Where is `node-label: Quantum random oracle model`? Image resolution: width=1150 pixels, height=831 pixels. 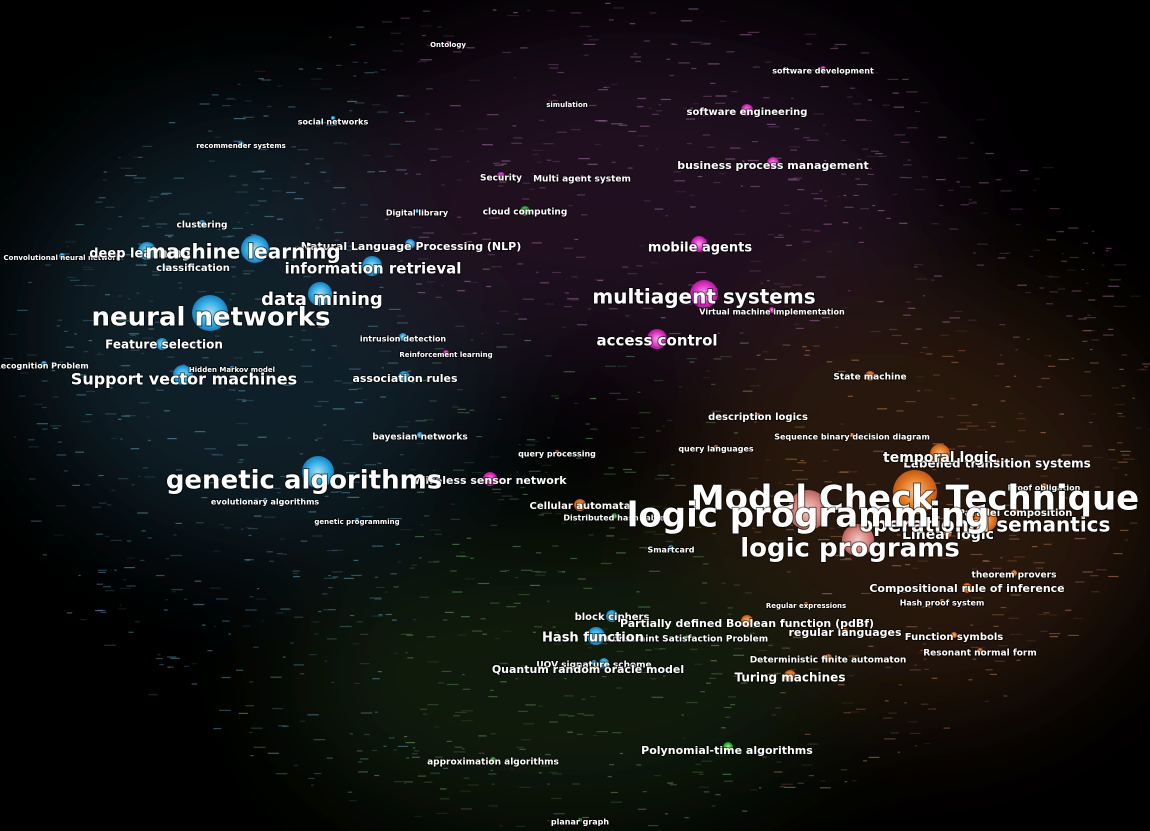
node-label: Quantum random oracle model is located at coordinates (588, 669).